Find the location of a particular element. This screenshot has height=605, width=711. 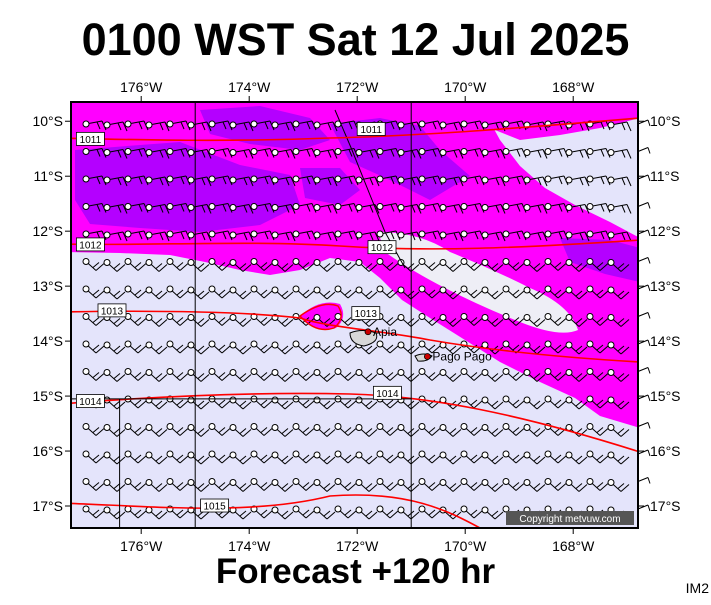

lat-label-right: 10°S is located at coordinates (665, 121).